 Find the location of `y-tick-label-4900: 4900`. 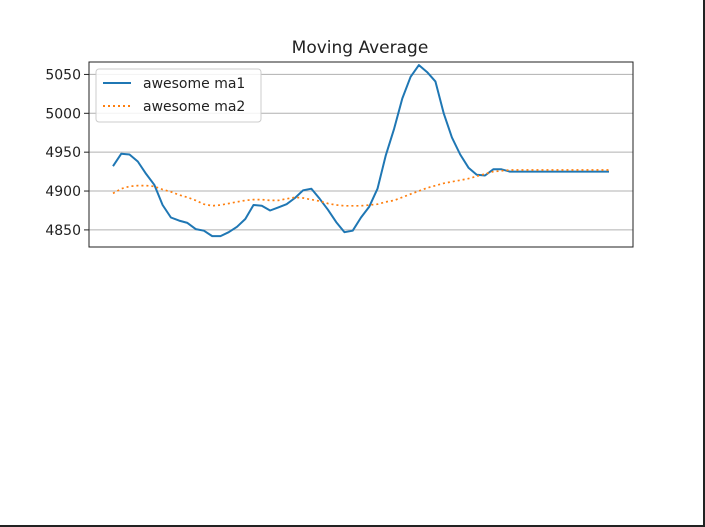

y-tick-label-4900: 4900 is located at coordinates (63, 192).